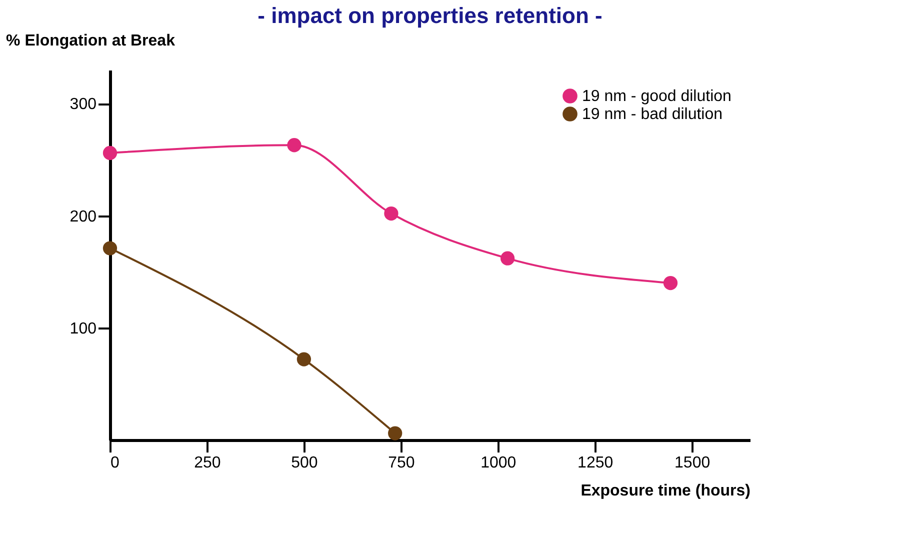 This screenshot has width=921, height=556. Describe the element at coordinates (692, 463) in the screenshot. I see `x-tick-label: 1500` at that location.